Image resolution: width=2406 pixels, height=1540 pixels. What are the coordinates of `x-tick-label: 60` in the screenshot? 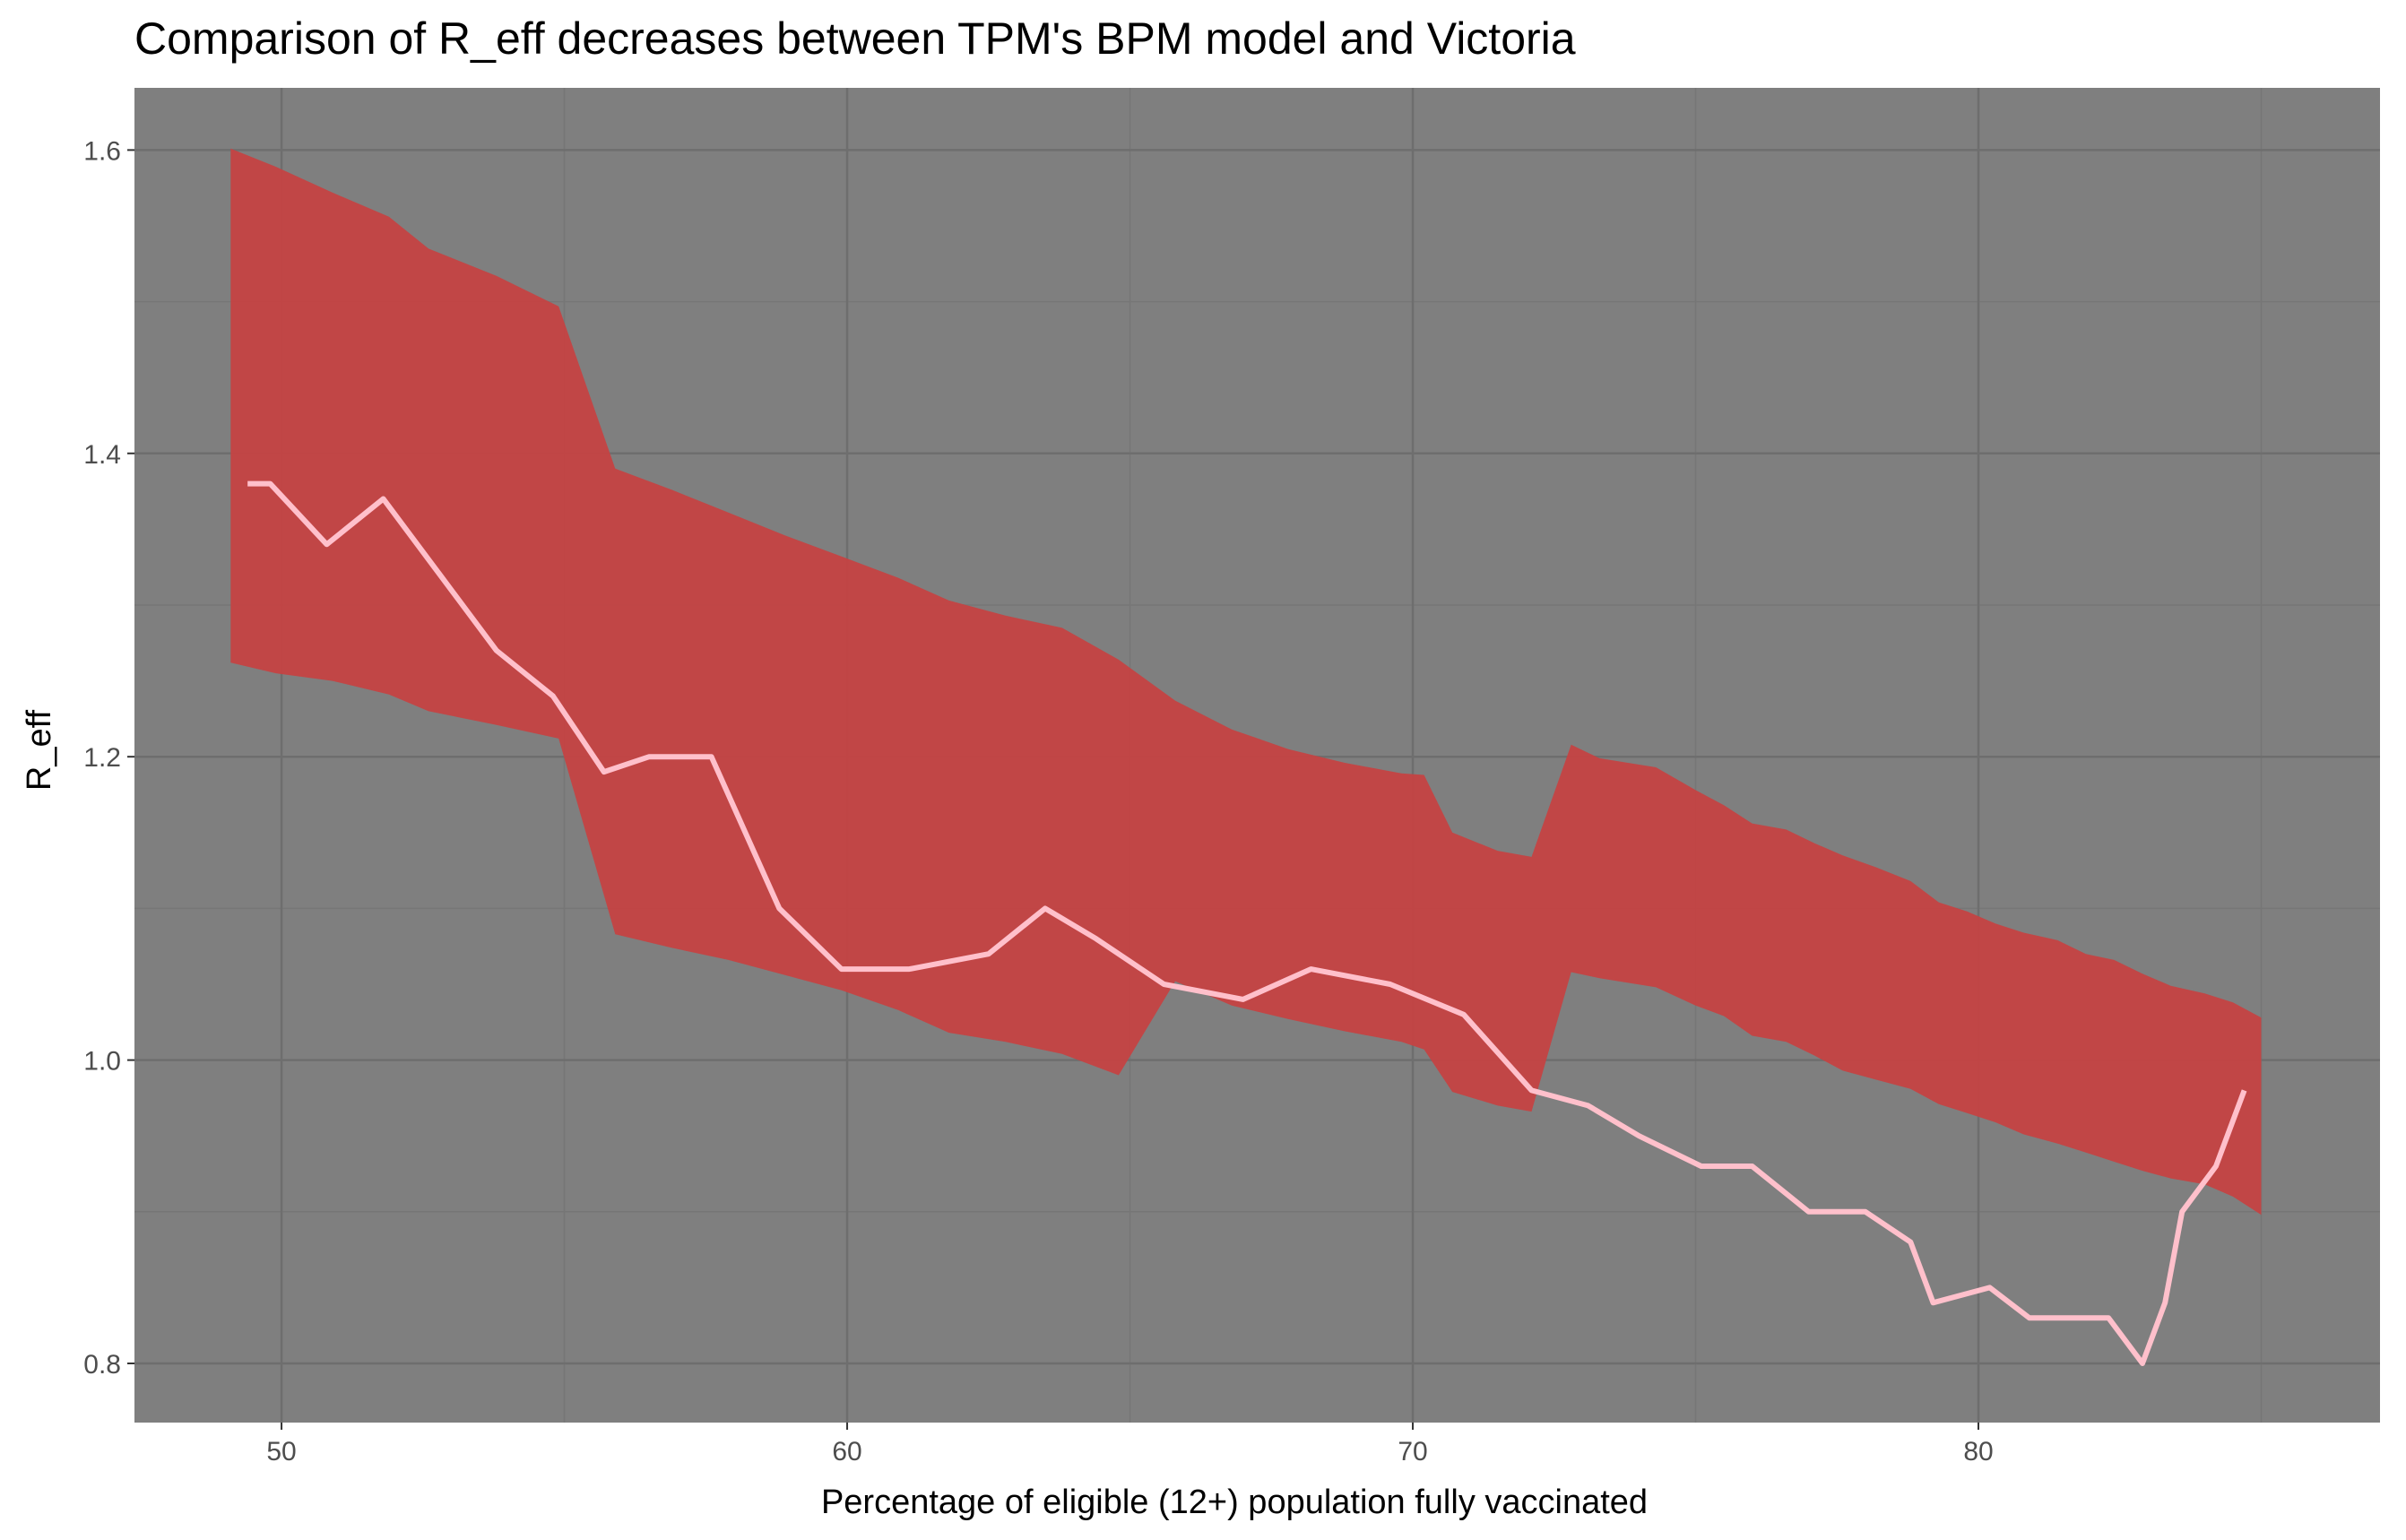 It's located at (847, 1451).